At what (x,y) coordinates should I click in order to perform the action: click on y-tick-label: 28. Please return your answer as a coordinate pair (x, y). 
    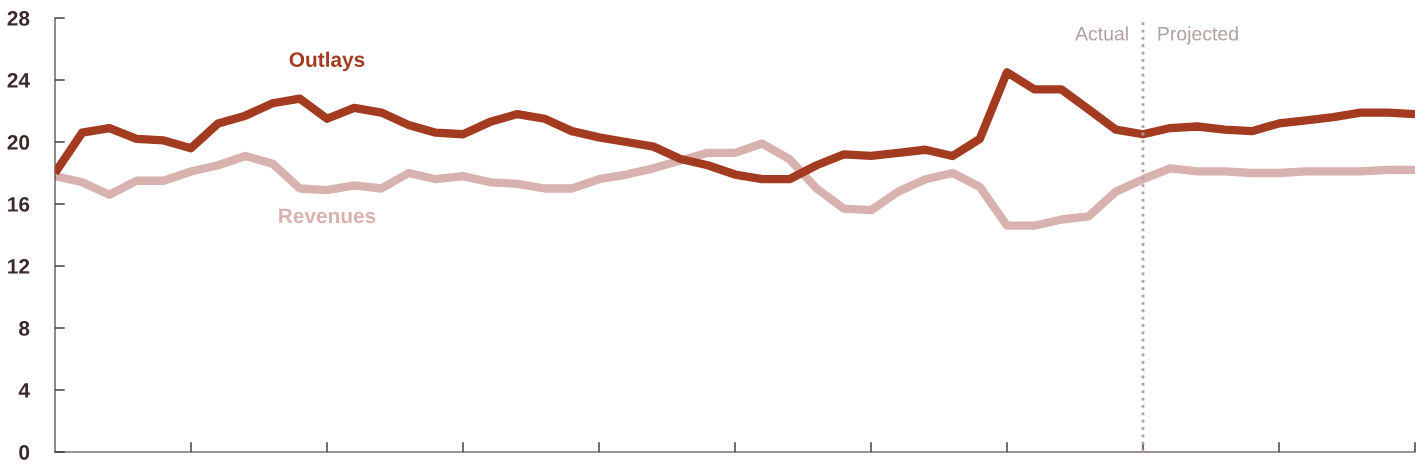
    Looking at the image, I should click on (18, 18).